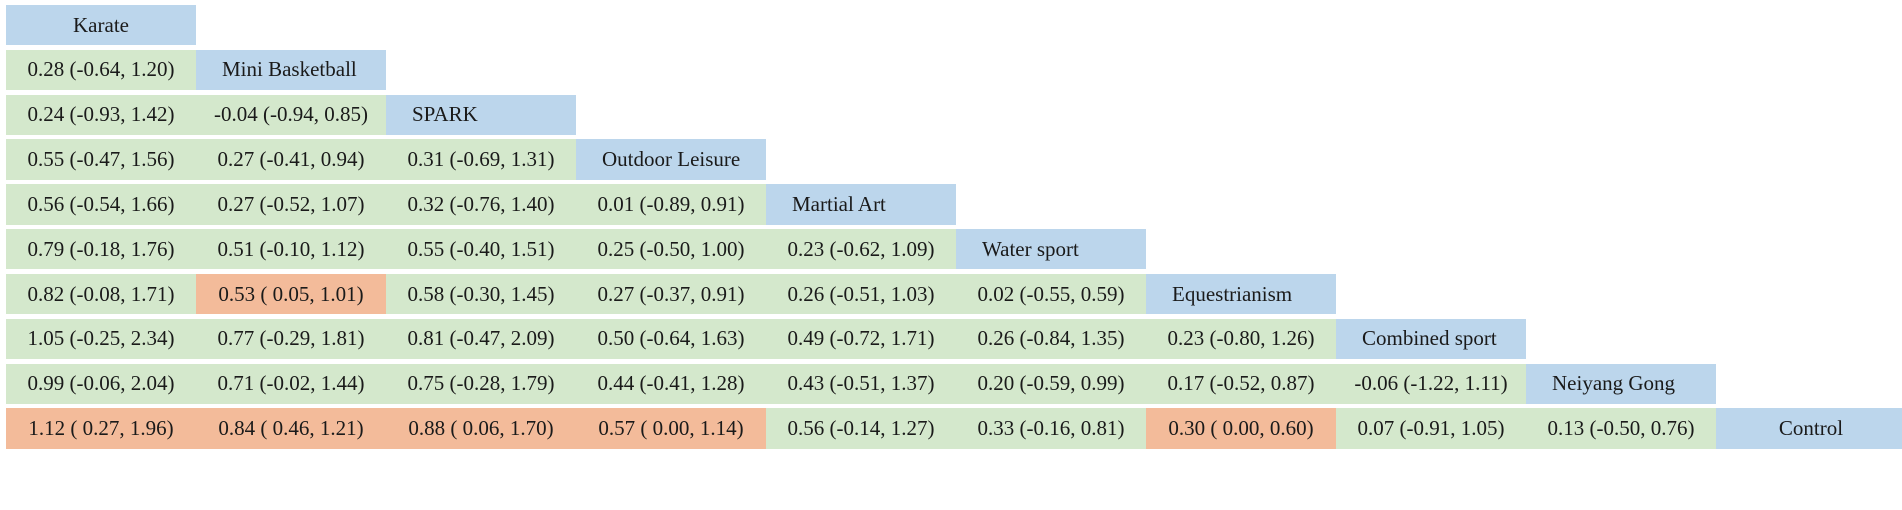 Image resolution: width=1902 pixels, height=510 pixels. Describe the element at coordinates (101, 204) in the screenshot. I see `comparison-cell: 0.56 (-0.54, 1.66)` at that location.